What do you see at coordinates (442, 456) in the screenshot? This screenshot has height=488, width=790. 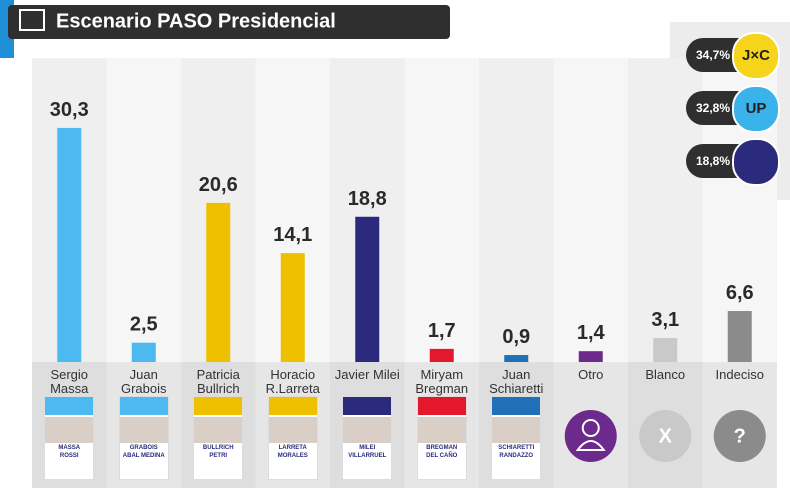 I see `ballot-name: DEL CAÑO` at bounding box center [442, 456].